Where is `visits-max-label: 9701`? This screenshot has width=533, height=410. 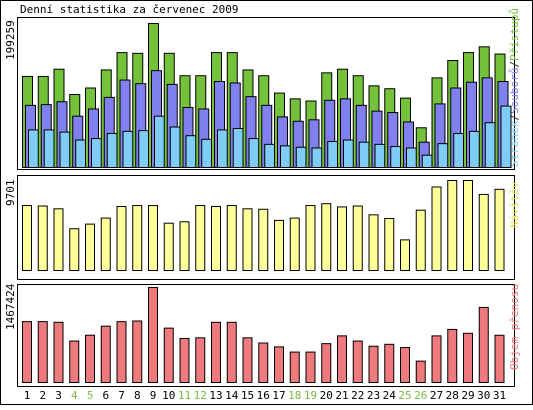 visits-max-label: 9701 is located at coordinates (10, 193).